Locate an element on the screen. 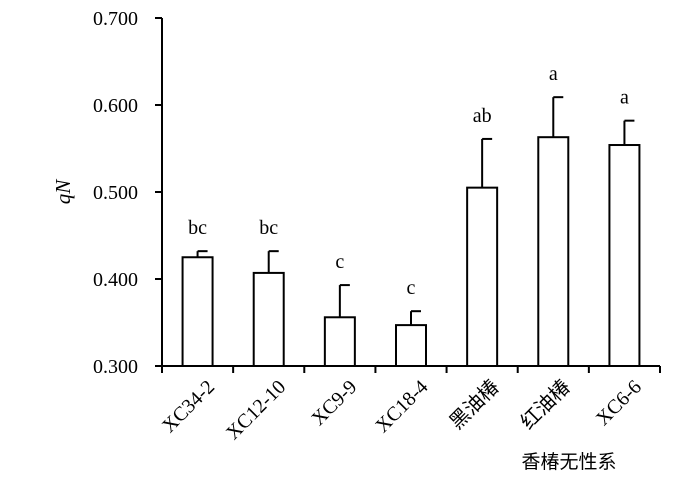  category-label: XC18-4 is located at coordinates (401, 406).